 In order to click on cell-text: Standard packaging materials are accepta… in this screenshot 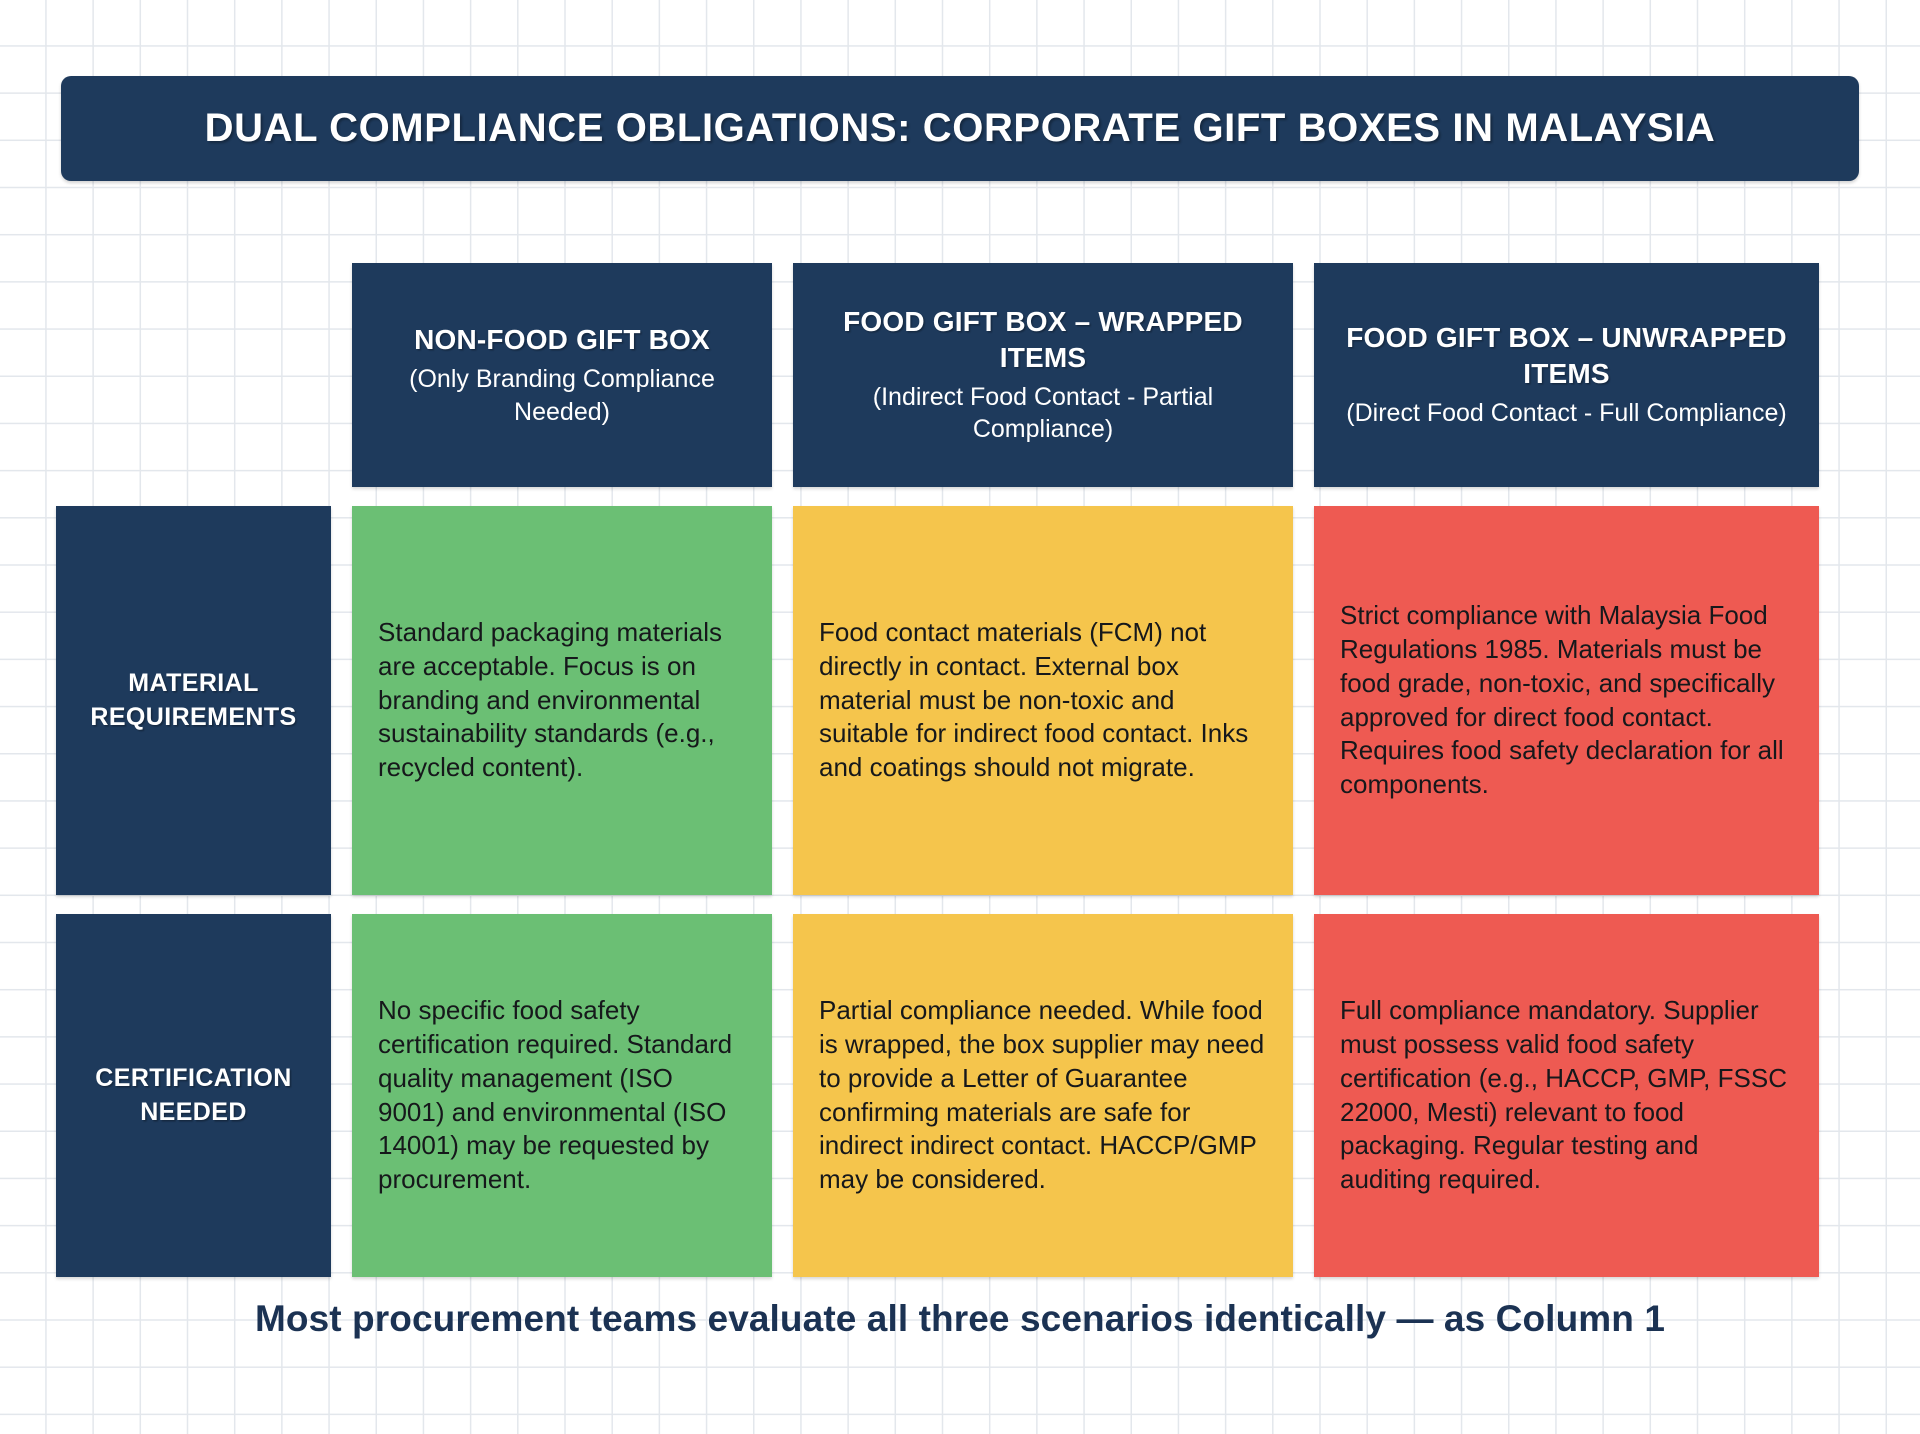, I will do `click(550, 700)`.